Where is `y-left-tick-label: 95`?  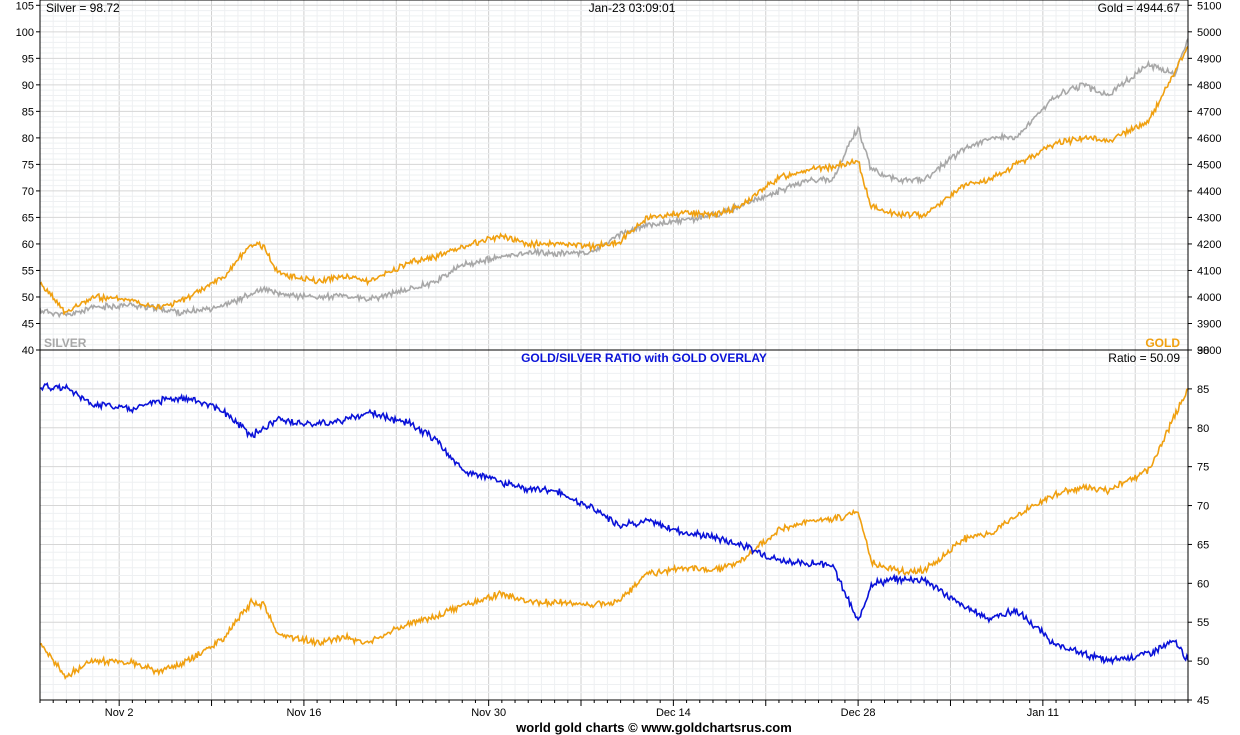 y-left-tick-label: 95 is located at coordinates (28, 59).